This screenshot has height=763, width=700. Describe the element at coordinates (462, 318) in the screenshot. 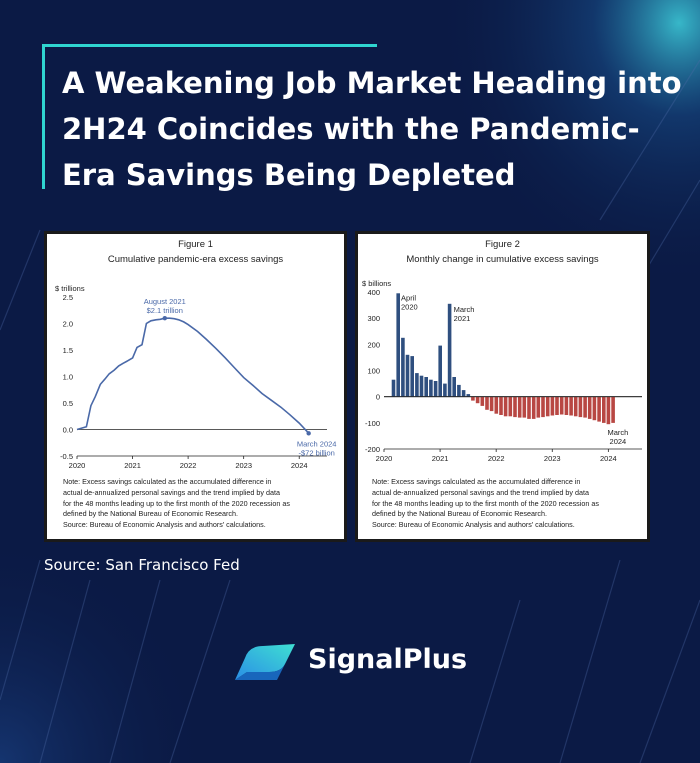

I see `annotation-label: 2021` at that location.